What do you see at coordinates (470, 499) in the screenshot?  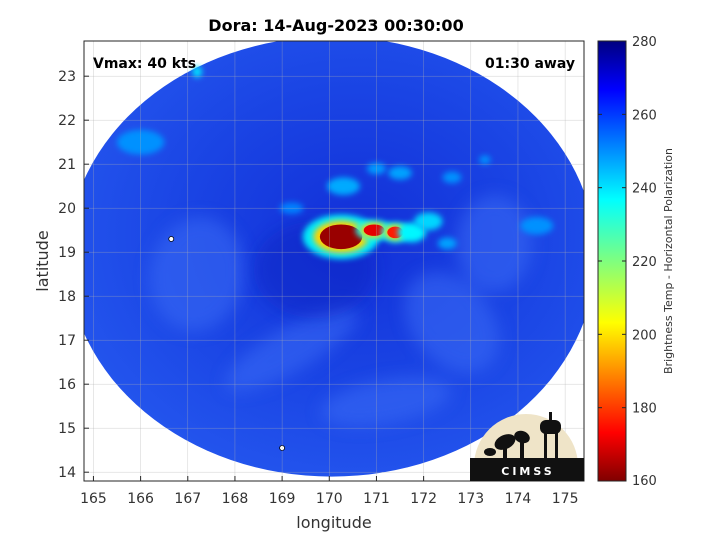 I see `x-tick-label: 173` at bounding box center [470, 499].